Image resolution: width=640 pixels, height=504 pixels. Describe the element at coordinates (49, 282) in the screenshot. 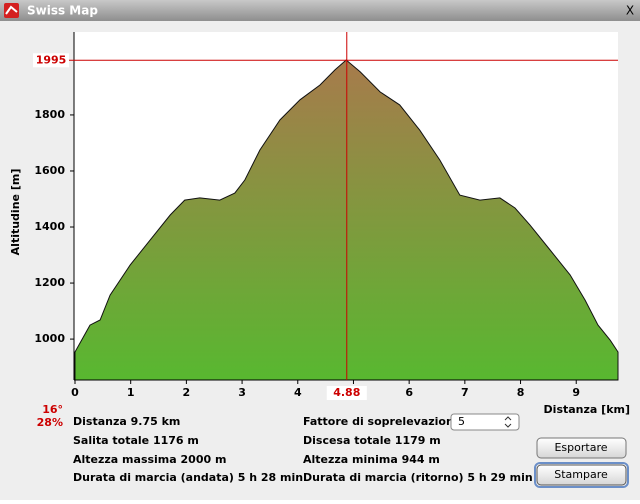

I see `y-tick-label: 1200` at that location.